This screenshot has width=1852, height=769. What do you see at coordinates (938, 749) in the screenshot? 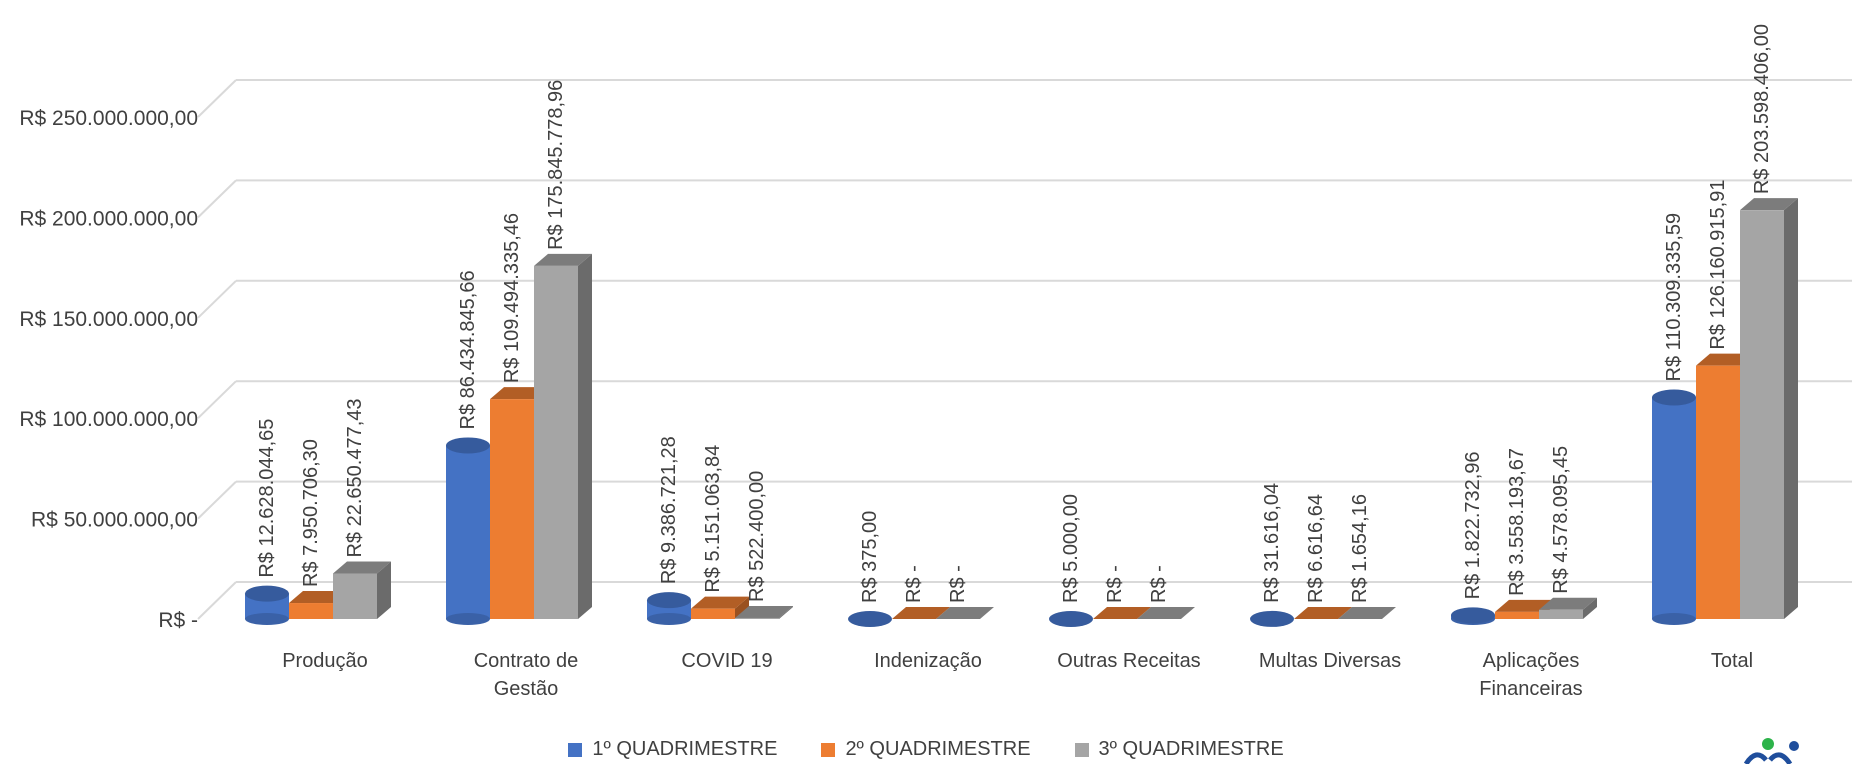
I see `legend-label: 2º QUADRIMESTRE` at bounding box center [938, 749].